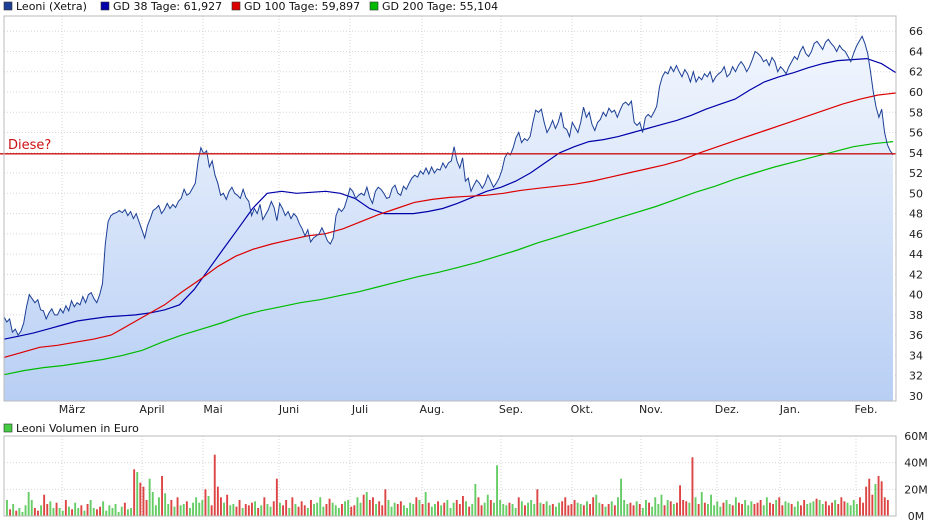 This screenshot has width=940, height=530. I want to click on volume-tick-label: 0M, so click(916, 516).